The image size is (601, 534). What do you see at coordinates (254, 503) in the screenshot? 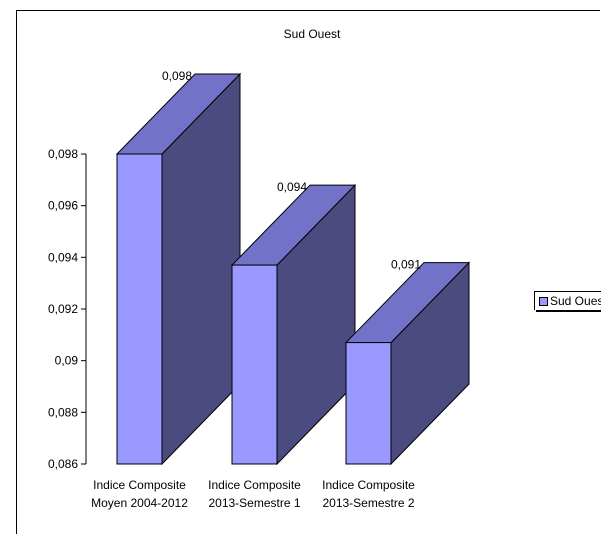
I see `x-tick-label: 2013-Semestre 1` at bounding box center [254, 503].